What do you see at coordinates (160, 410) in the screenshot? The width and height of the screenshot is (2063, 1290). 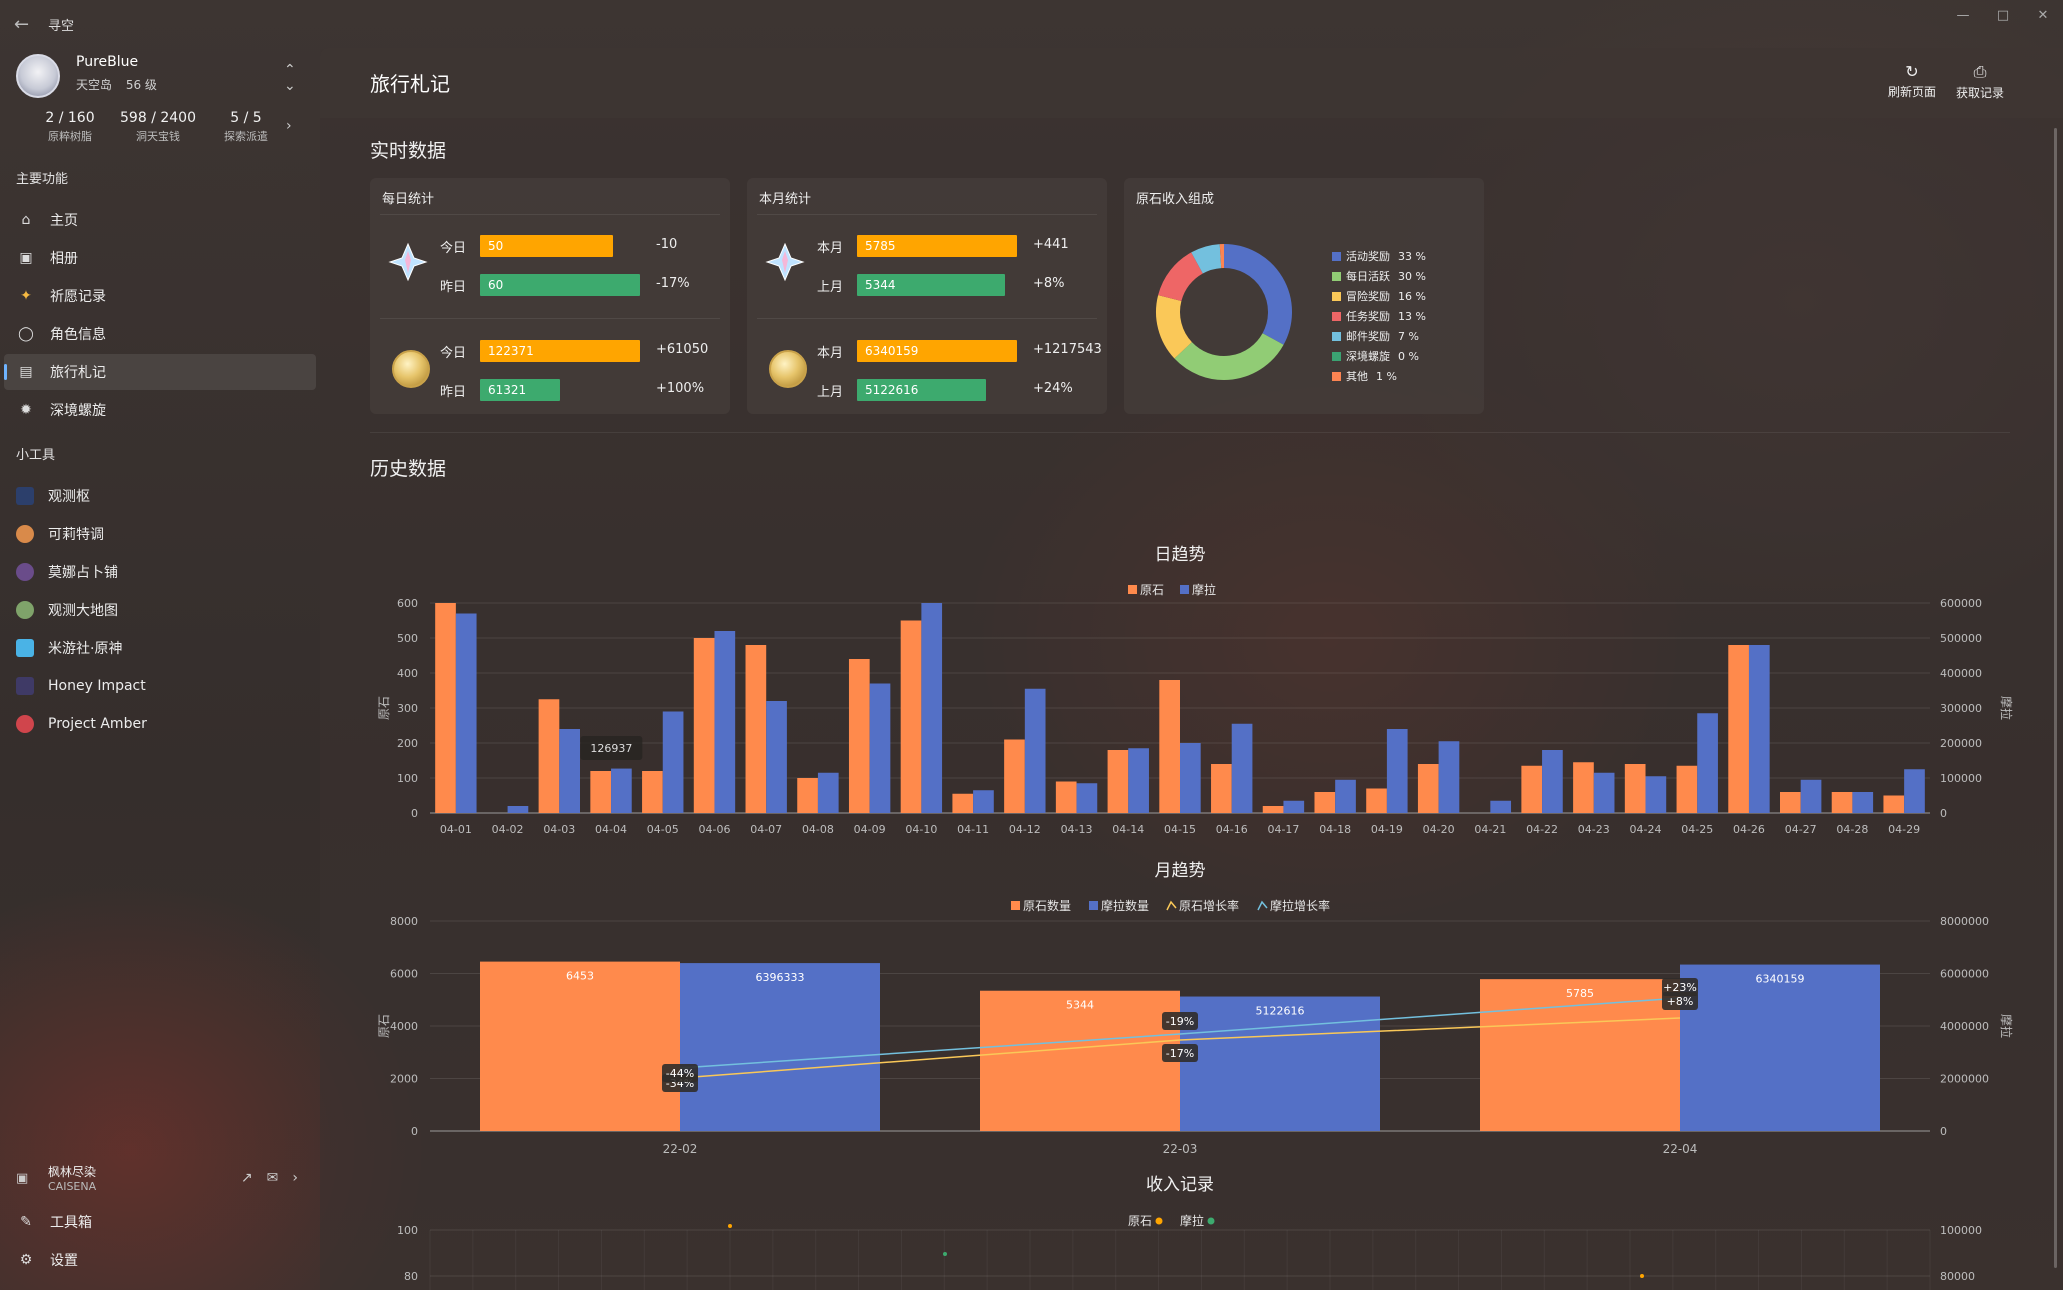 I see `sidebar-item-spiral-abyss: ✹ 深境螺旋` at bounding box center [160, 410].